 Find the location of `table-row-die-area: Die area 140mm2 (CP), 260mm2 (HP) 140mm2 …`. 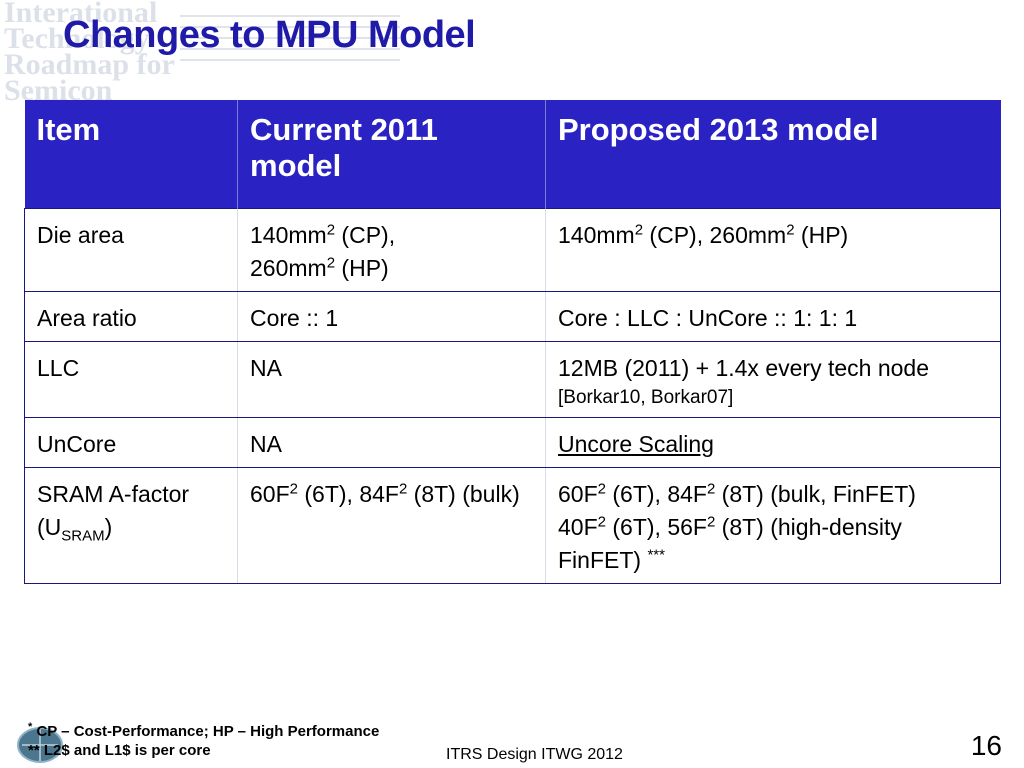

table-row-die-area: Die area 140mm2 (CP), 260mm2 (HP) 140mm2 … is located at coordinates (512, 250).